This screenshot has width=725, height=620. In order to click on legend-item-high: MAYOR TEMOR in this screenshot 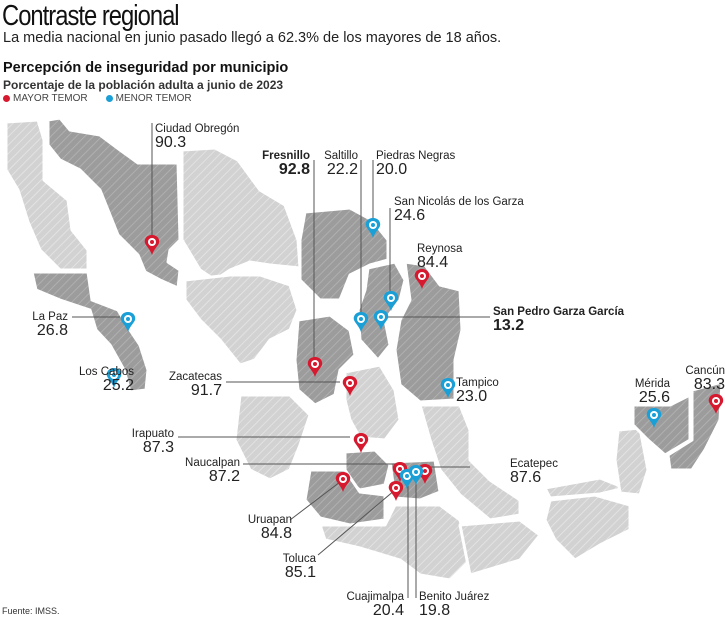, I will do `click(45, 98)`.